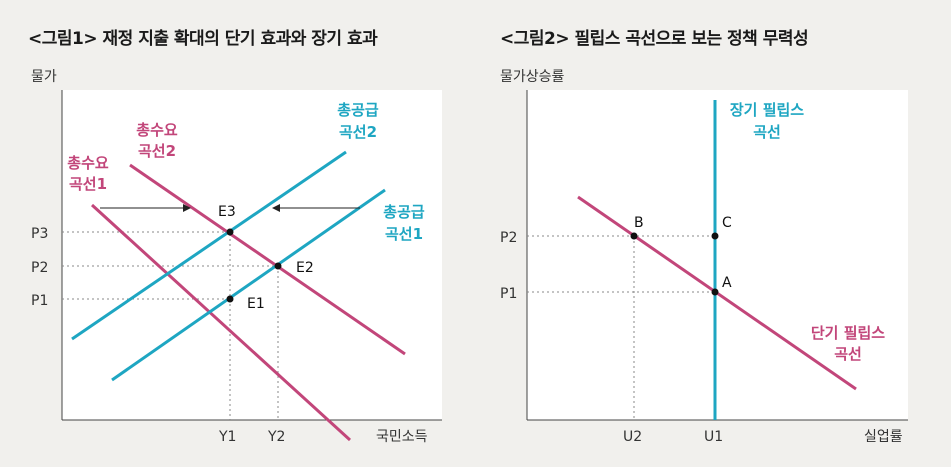 The width and height of the screenshot is (951, 467). I want to click on as1-label-line2: 곡선1, so click(404, 234).